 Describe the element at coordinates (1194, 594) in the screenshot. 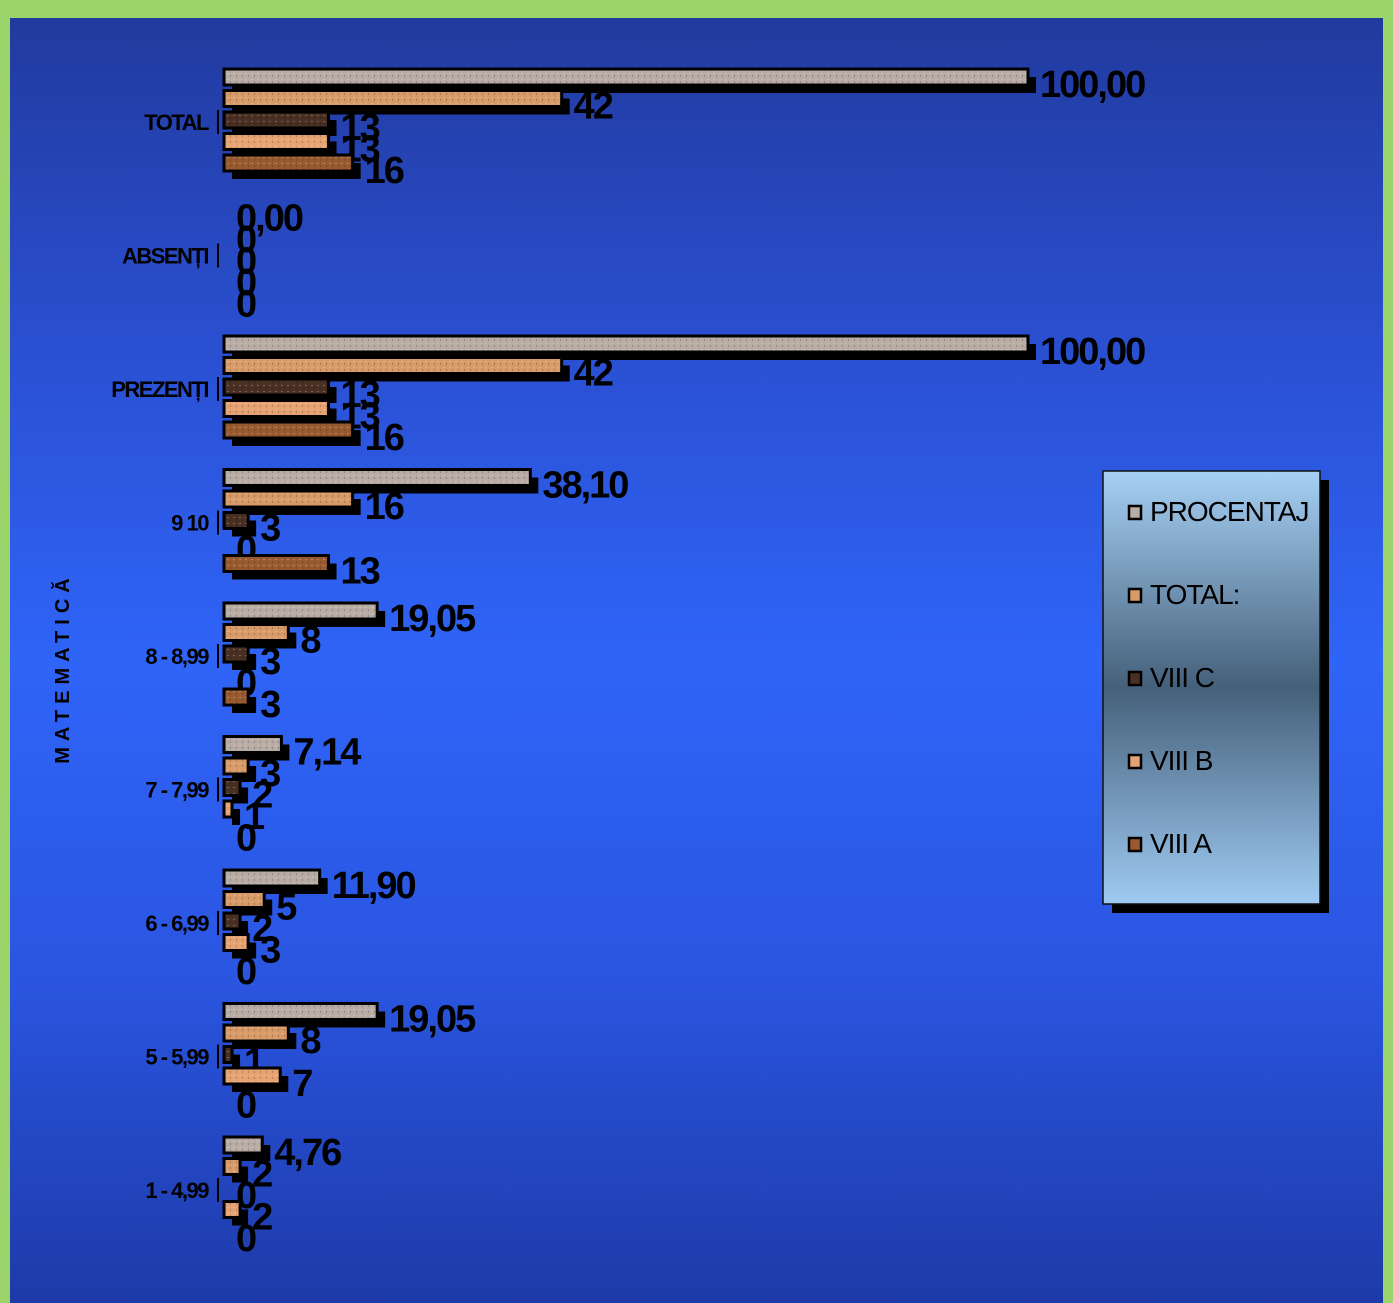

I see `legend-label: TOTAL:` at that location.